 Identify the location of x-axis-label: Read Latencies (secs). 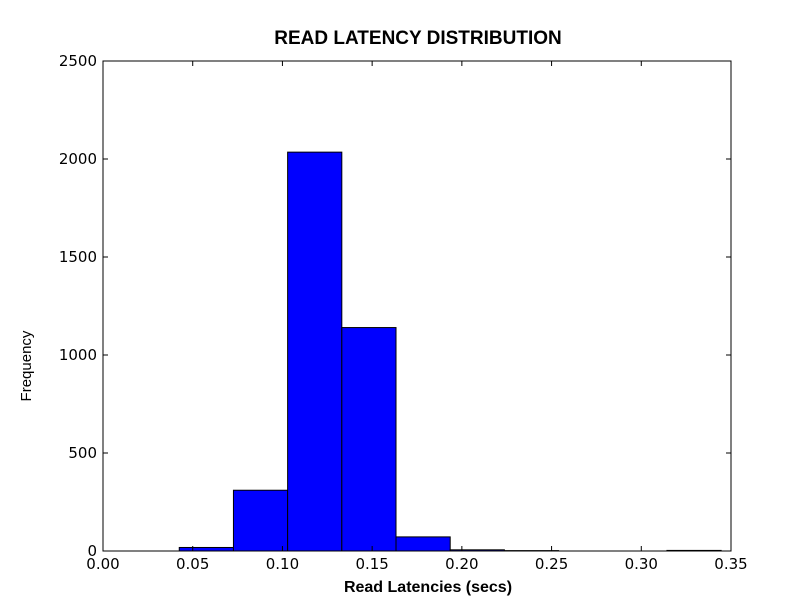
(428, 587).